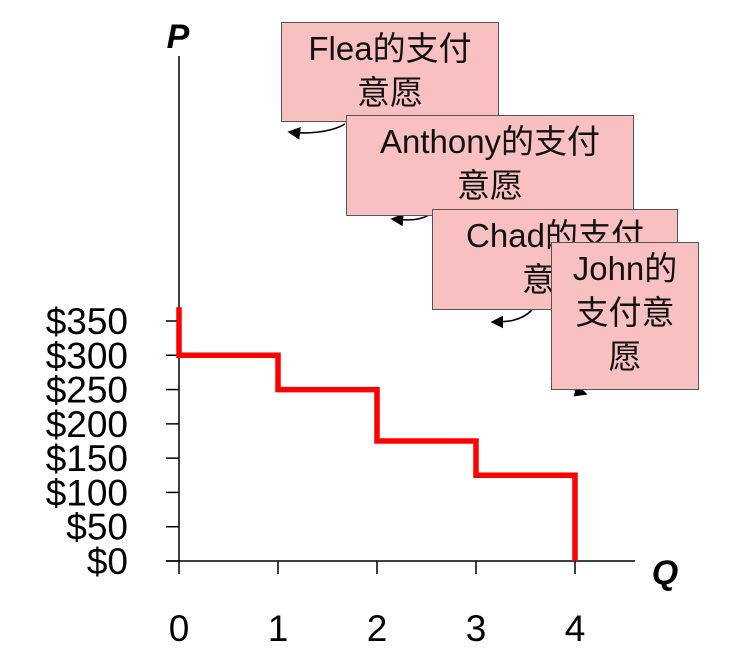 The image size is (729, 649). I want to click on callout-john-line2: 支付意, so click(625, 312).